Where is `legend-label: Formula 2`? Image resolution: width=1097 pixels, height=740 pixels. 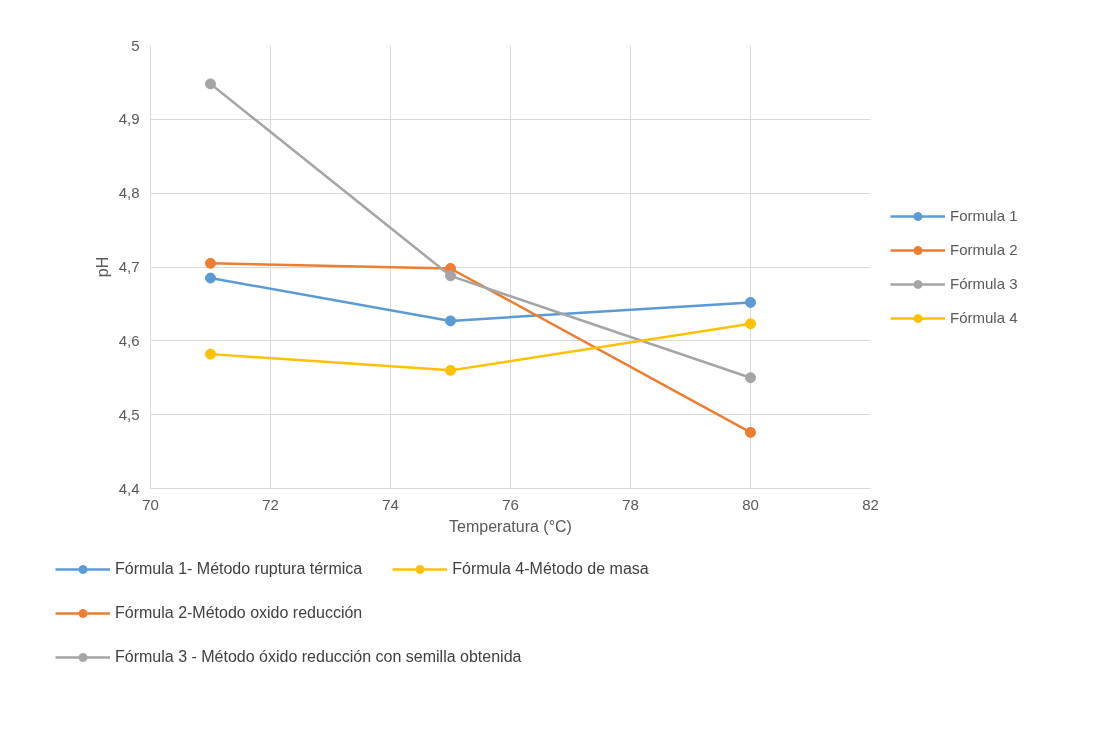
legend-label: Formula 2 is located at coordinates (984, 249).